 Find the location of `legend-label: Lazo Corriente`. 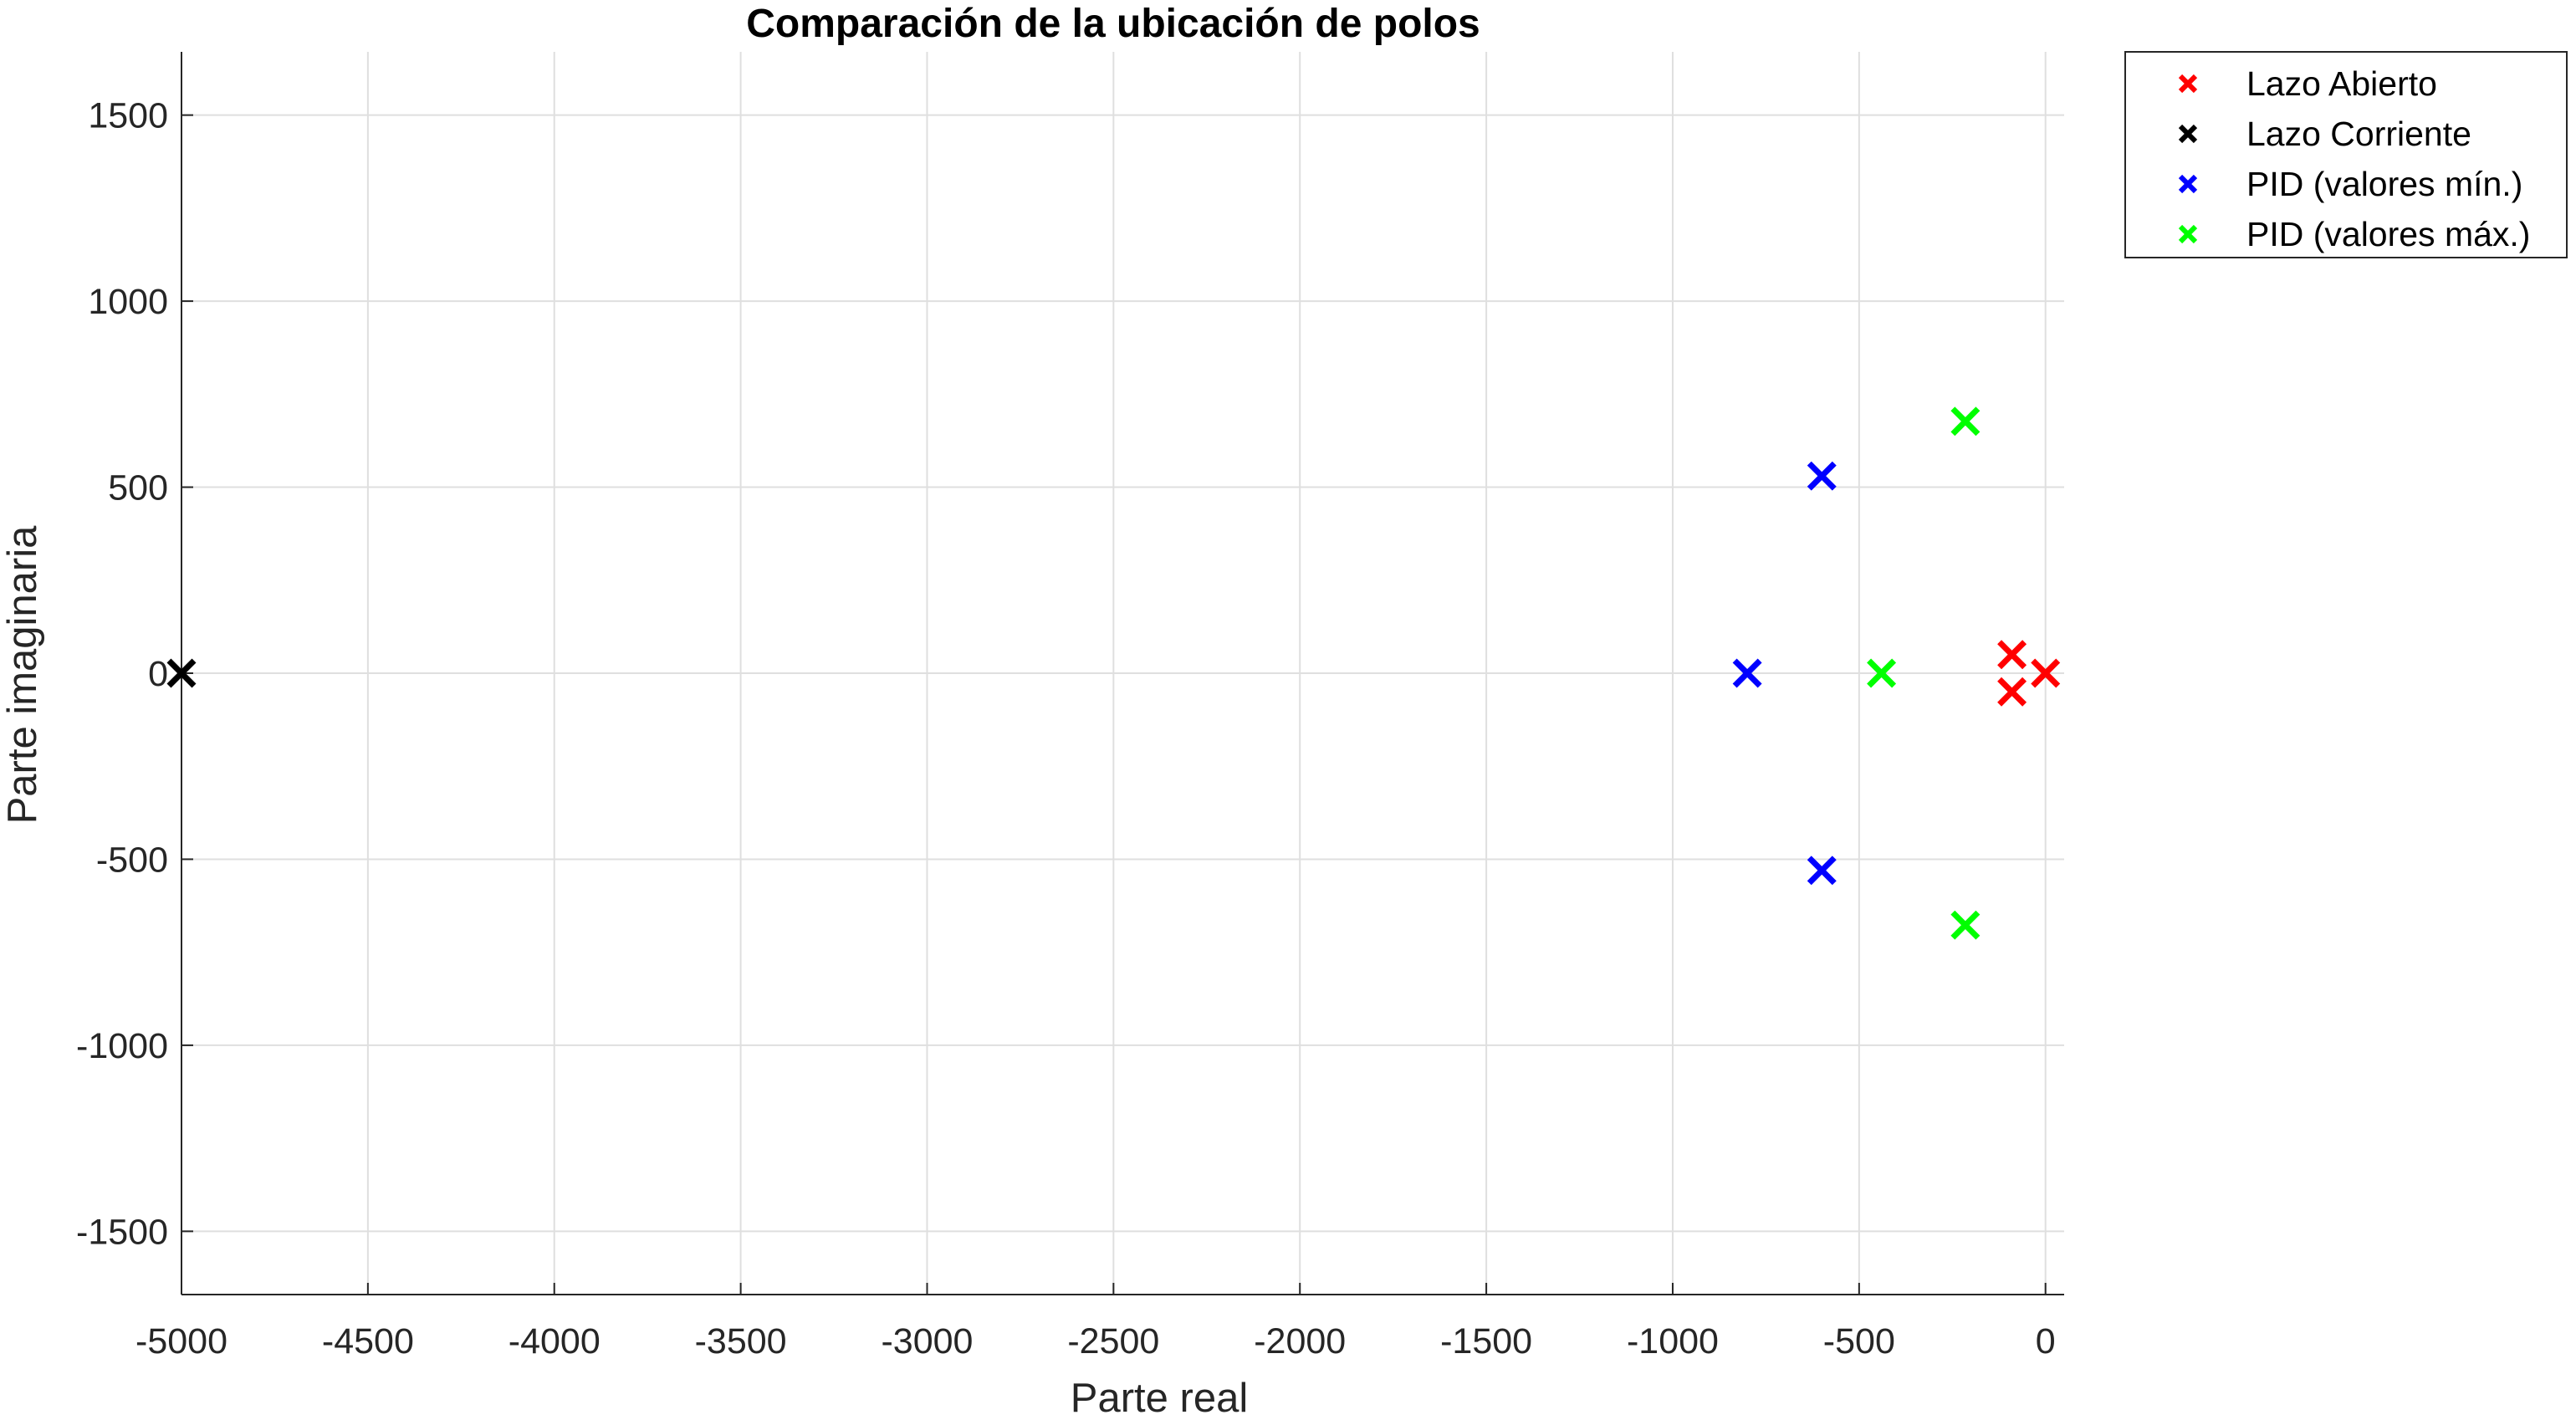

legend-label: Lazo Corriente is located at coordinates (2358, 134).